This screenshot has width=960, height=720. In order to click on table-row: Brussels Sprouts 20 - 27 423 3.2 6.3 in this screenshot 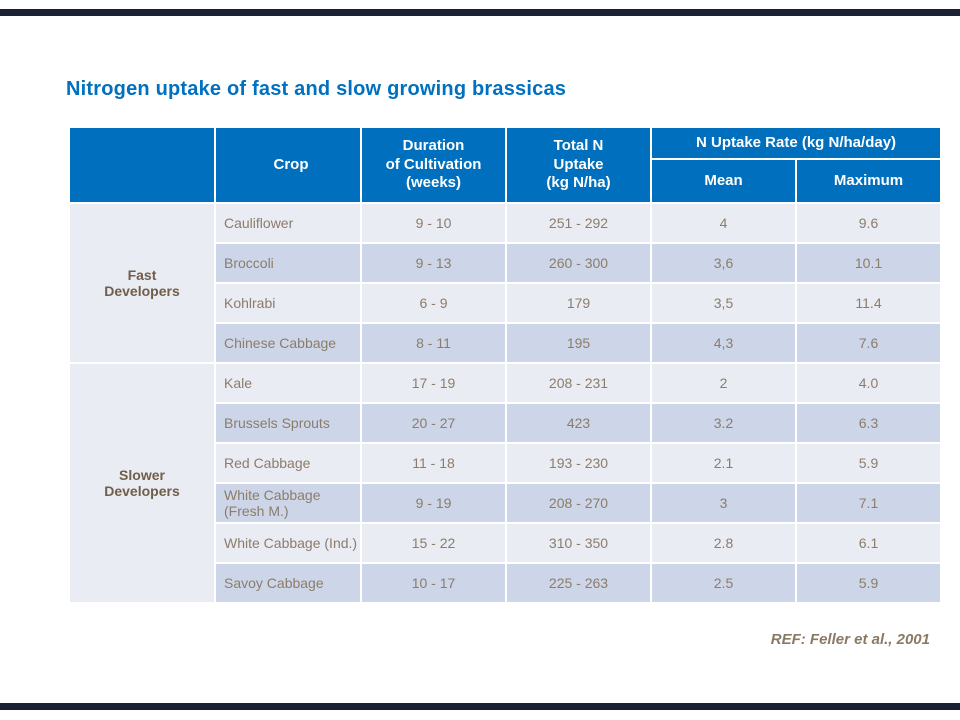, I will do `click(505, 423)`.